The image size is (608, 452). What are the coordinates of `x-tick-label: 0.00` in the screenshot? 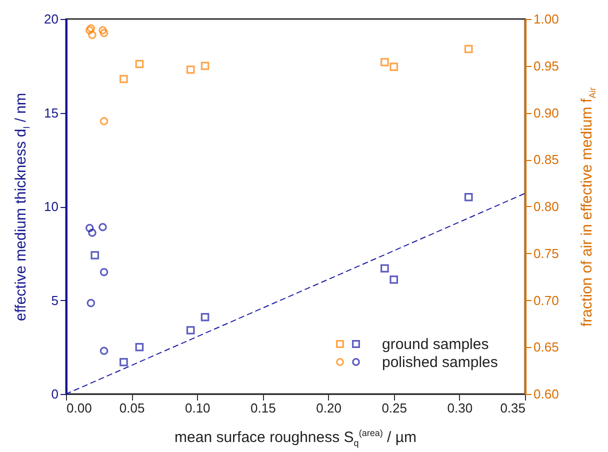 It's located at (79, 408).